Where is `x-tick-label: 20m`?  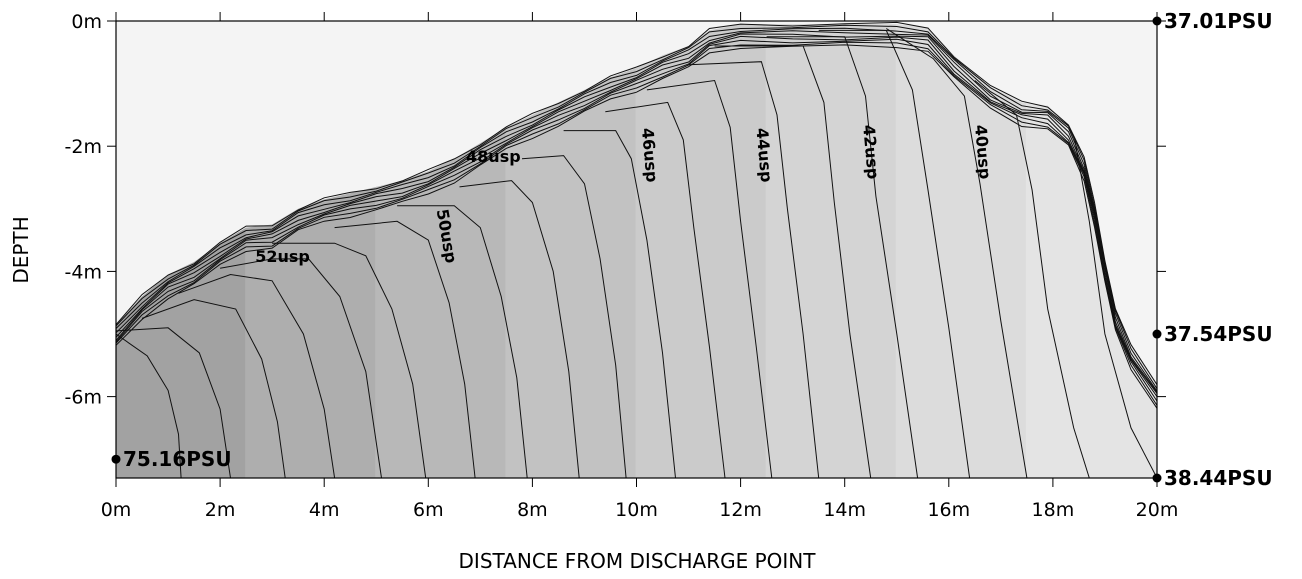 x-tick-label: 20m is located at coordinates (1157, 510).